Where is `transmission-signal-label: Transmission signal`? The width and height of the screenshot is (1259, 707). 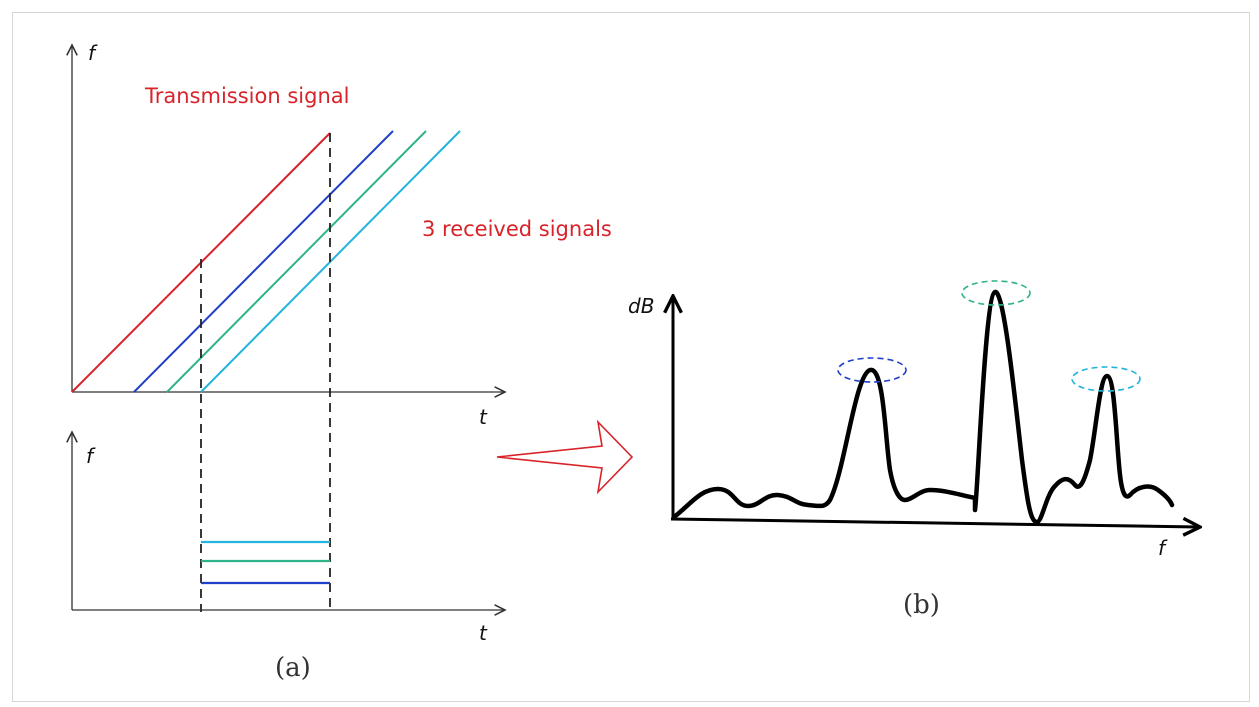 transmission-signal-label: Transmission signal is located at coordinates (246, 96).